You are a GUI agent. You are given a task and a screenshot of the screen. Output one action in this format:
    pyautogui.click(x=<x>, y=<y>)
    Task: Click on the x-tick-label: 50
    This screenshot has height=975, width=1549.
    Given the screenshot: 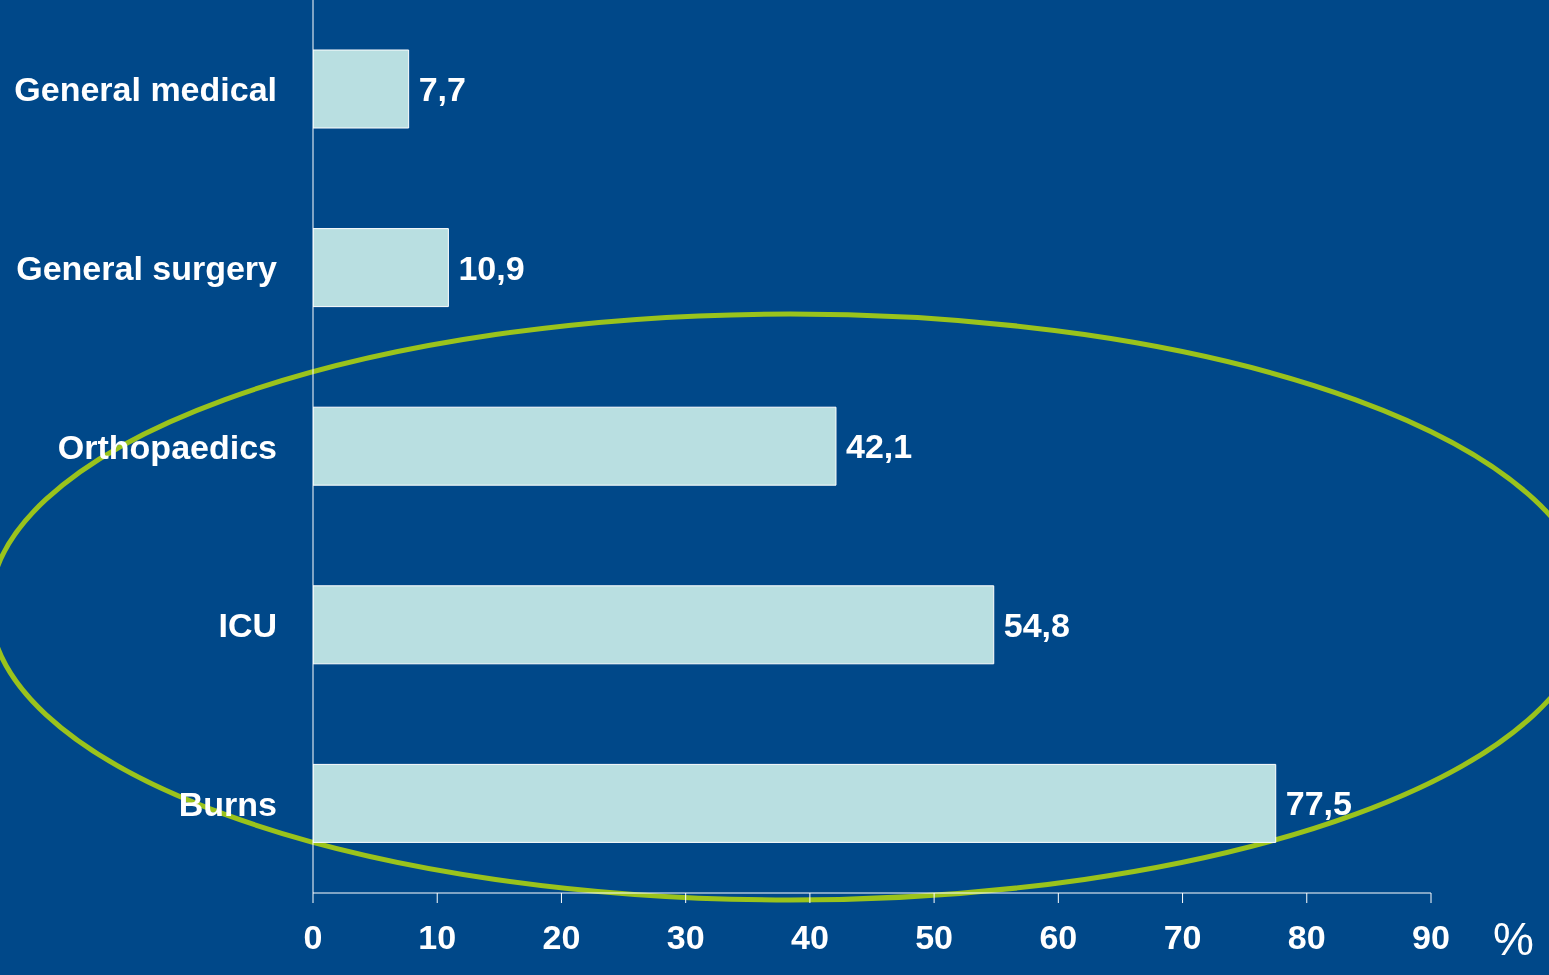 What is the action you would take?
    pyautogui.click(x=934, y=937)
    